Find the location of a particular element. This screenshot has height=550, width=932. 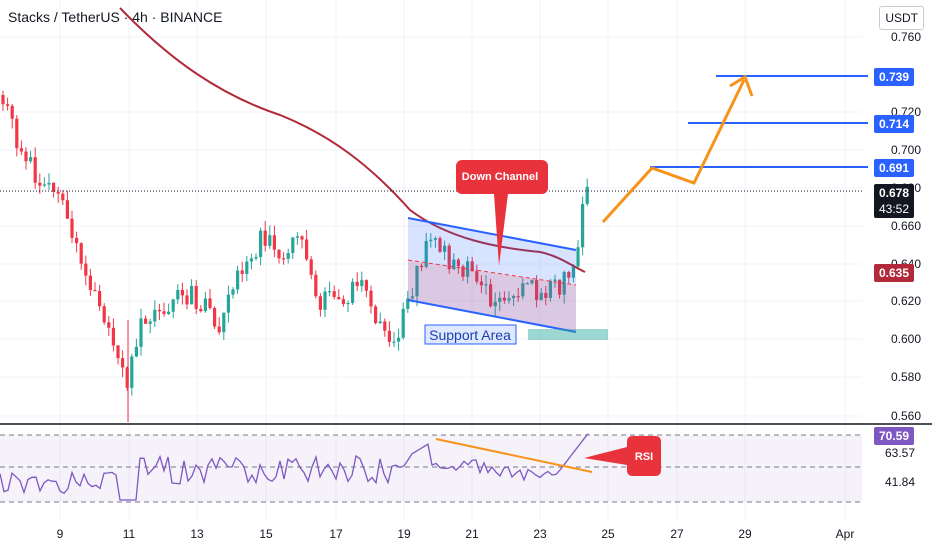

x-tick-label: 21 is located at coordinates (472, 534).